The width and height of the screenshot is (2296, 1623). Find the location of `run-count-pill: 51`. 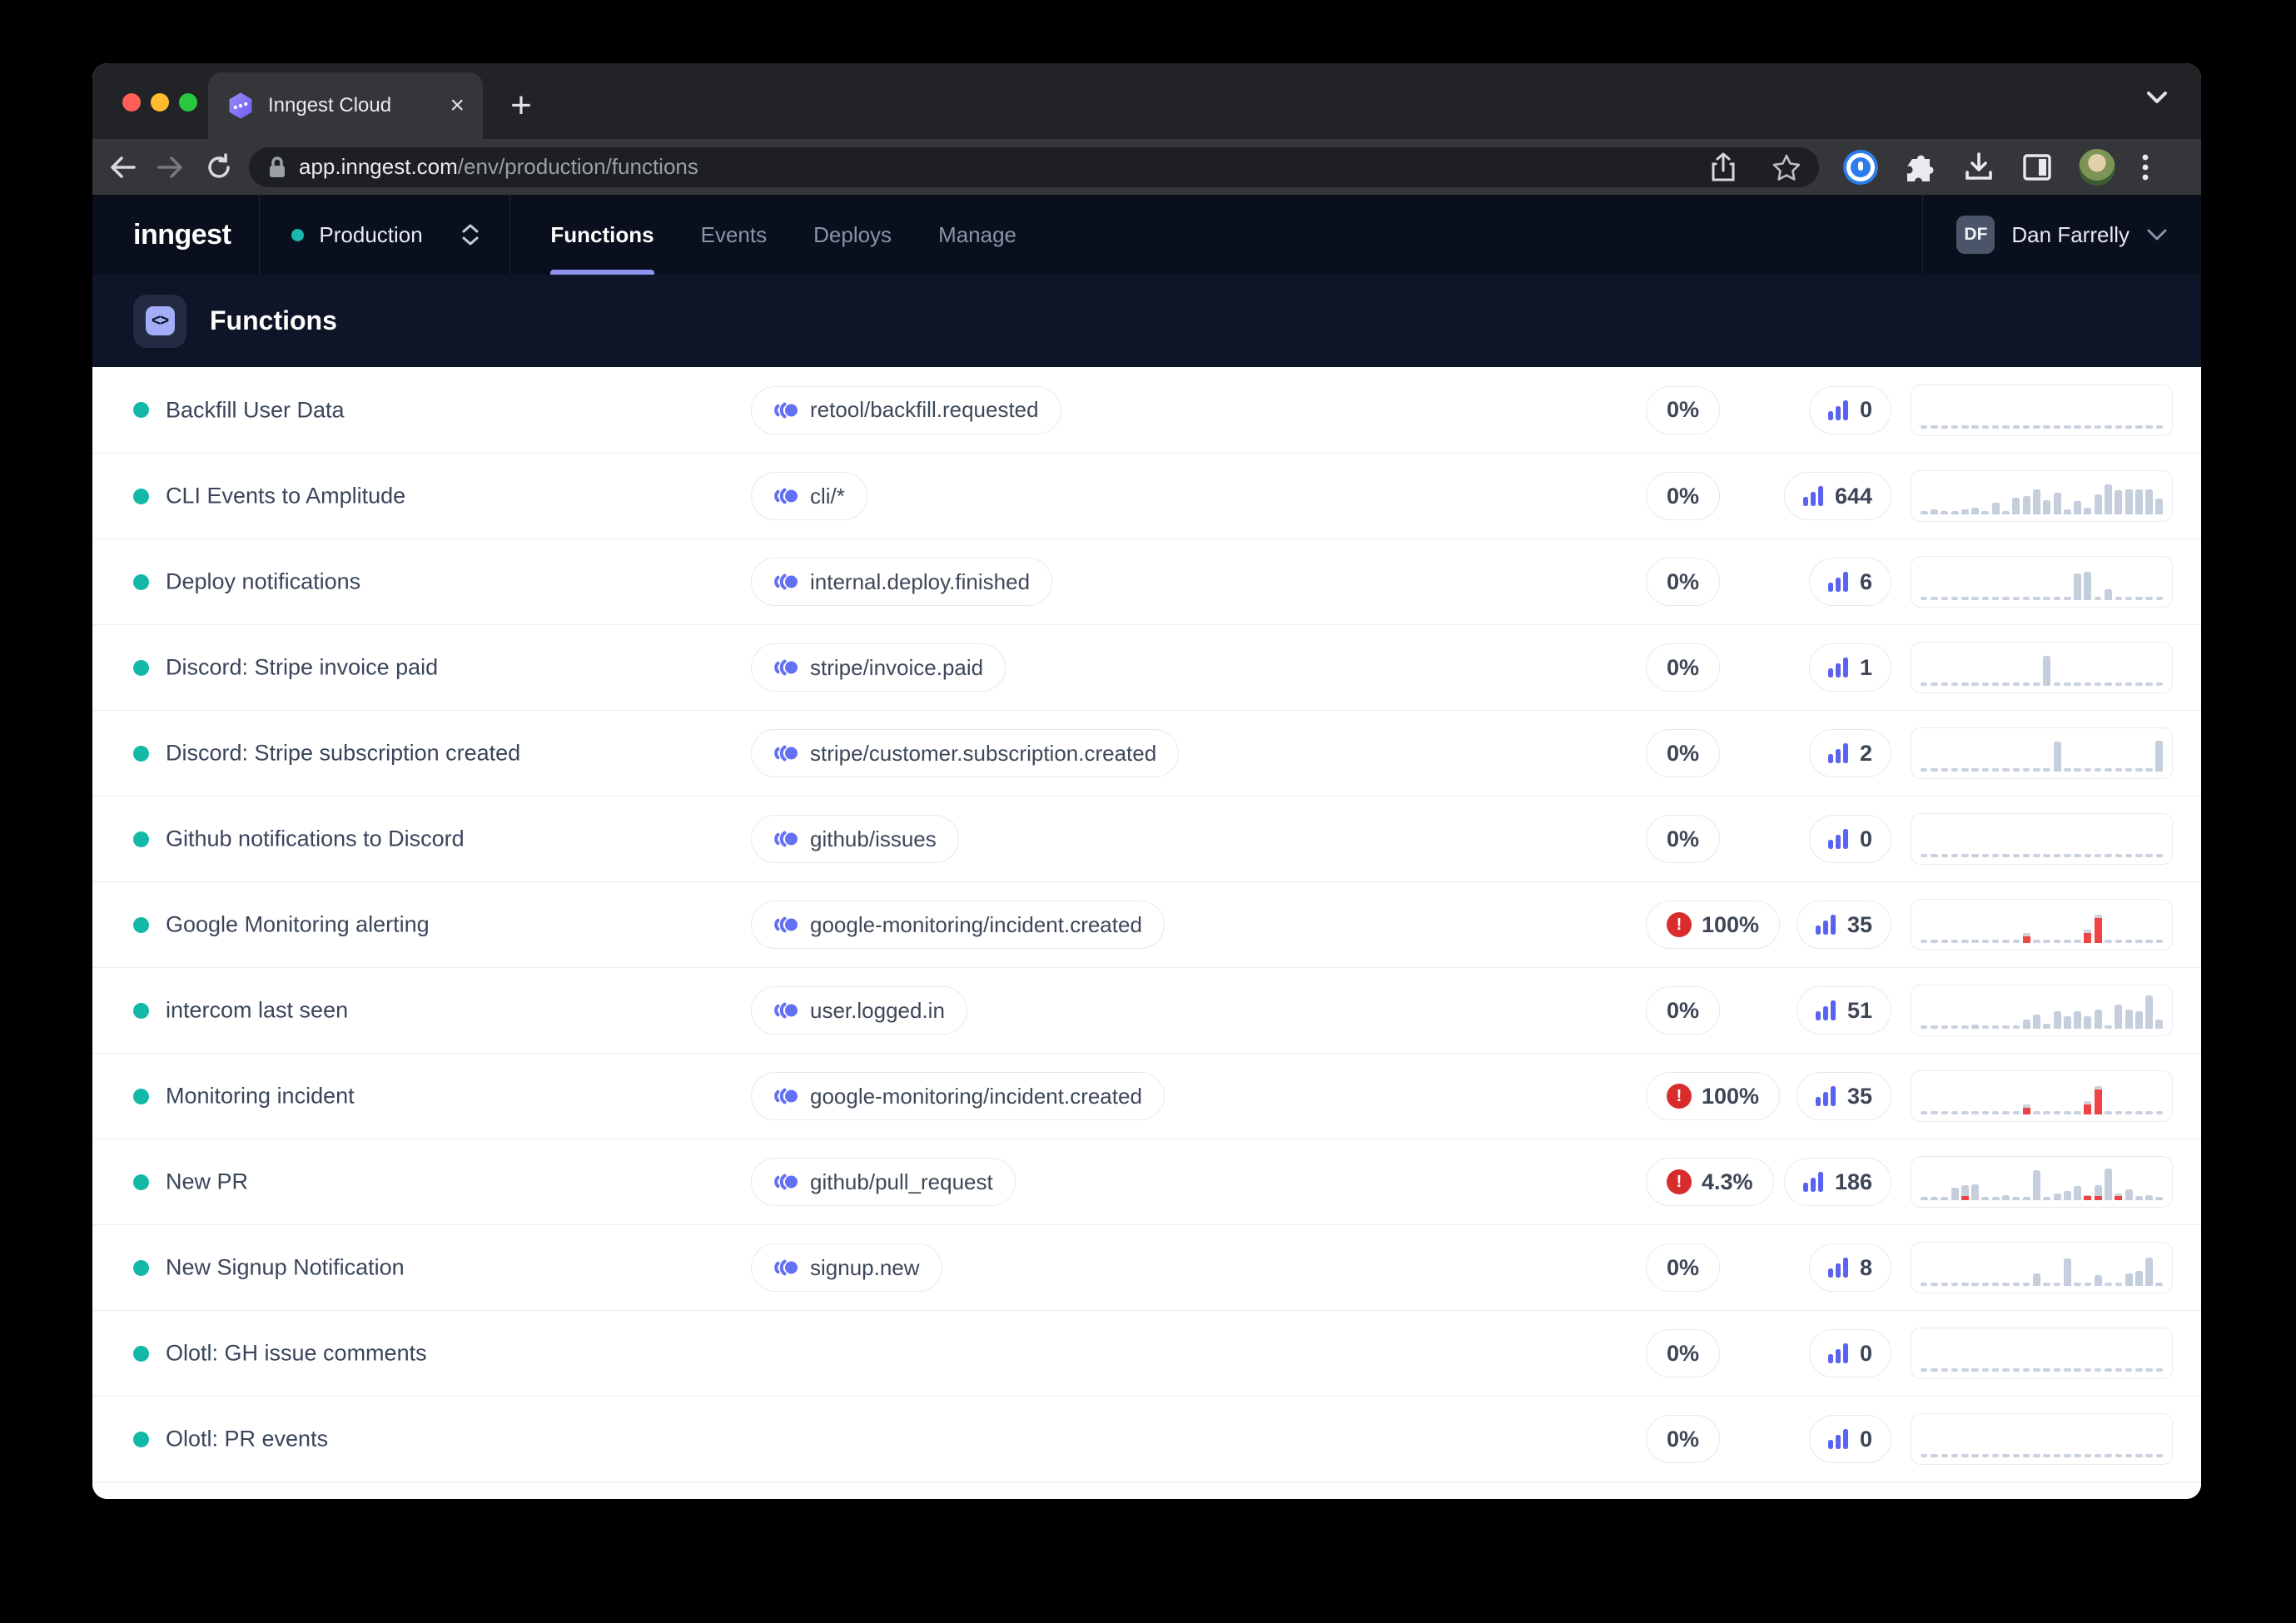

run-count-pill: 51 is located at coordinates (1843, 1011).